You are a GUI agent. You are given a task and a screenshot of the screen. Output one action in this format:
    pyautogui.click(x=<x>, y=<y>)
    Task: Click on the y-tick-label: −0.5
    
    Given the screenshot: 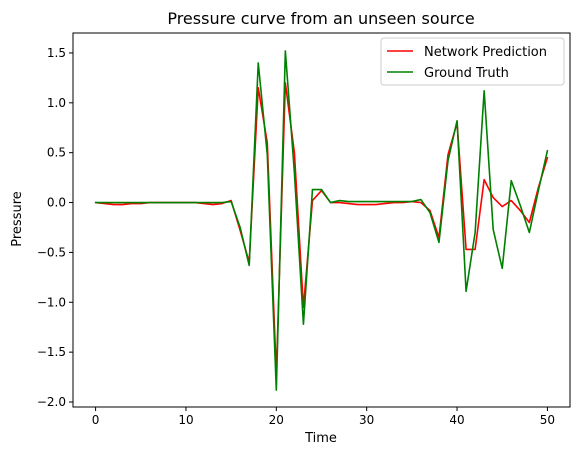 What is the action you would take?
    pyautogui.click(x=51, y=252)
    